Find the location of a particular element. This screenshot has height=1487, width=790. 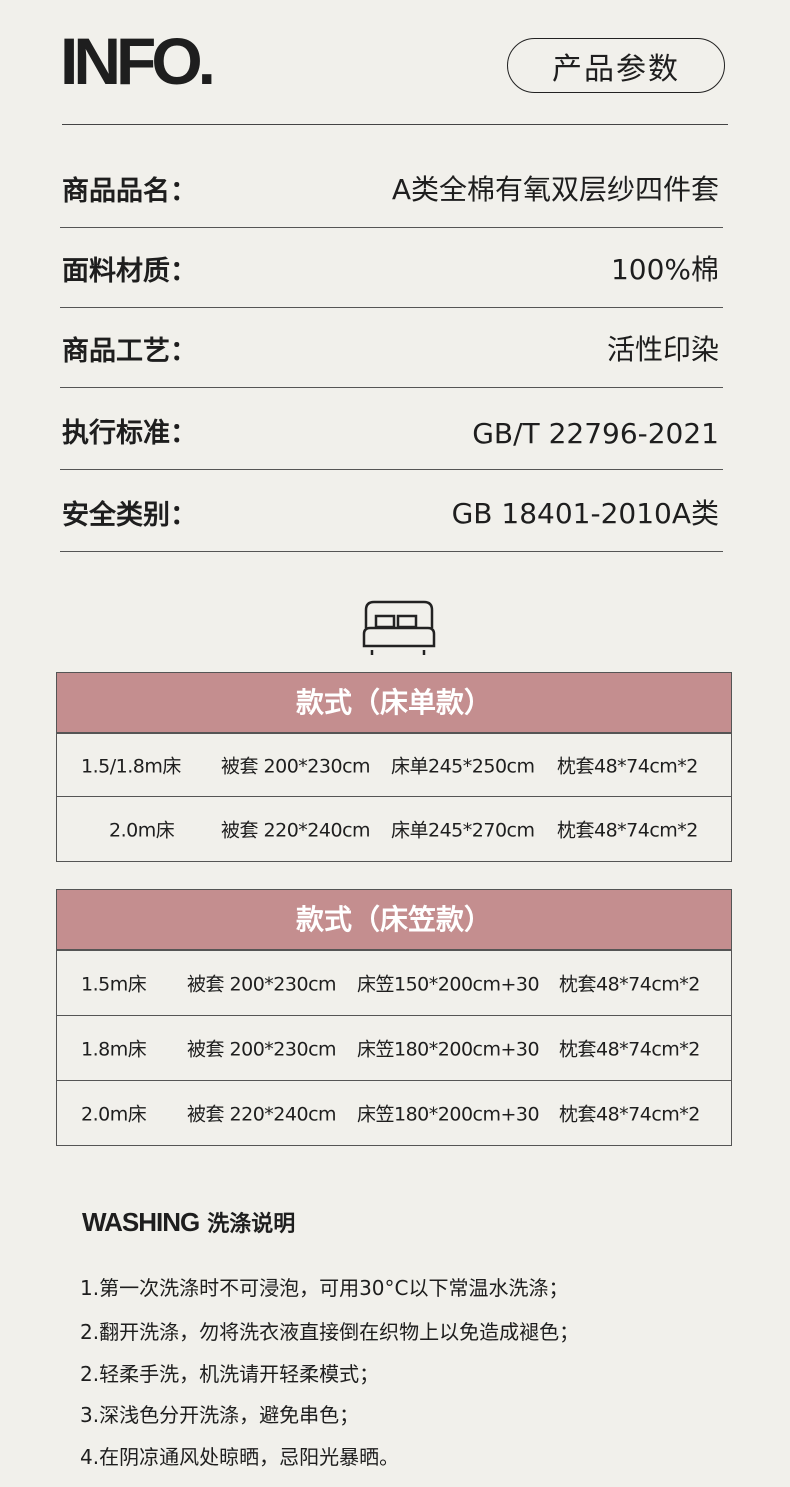

param-label: 执行标准： is located at coordinates (129, 433).